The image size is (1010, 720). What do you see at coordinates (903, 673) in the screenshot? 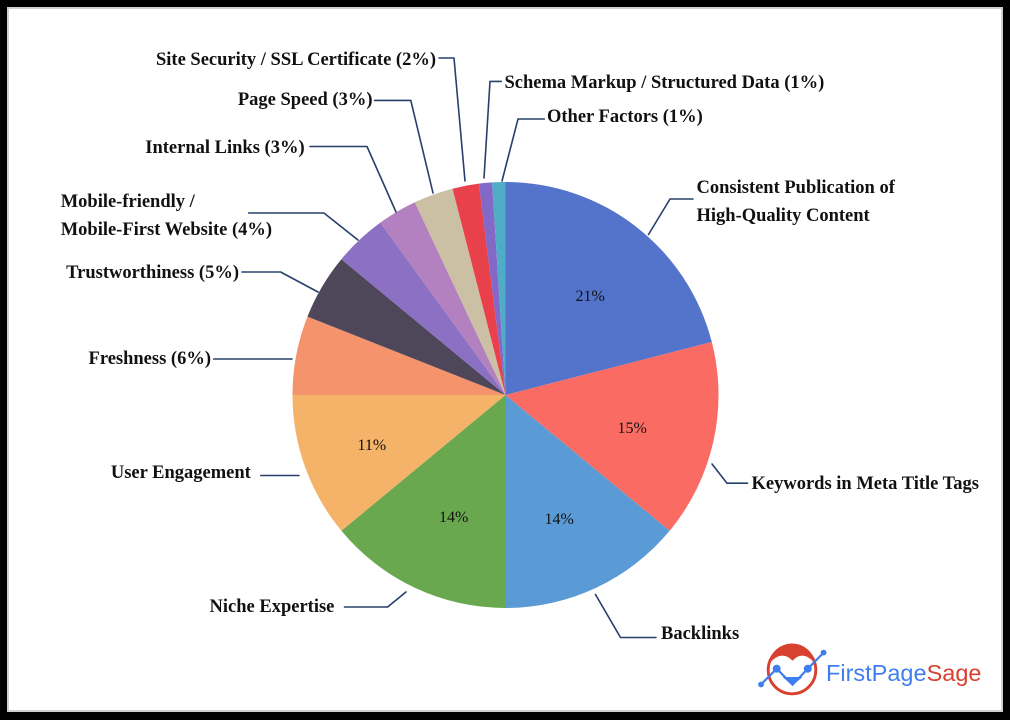
I see `svg-text: FirstPageSage` at bounding box center [903, 673].